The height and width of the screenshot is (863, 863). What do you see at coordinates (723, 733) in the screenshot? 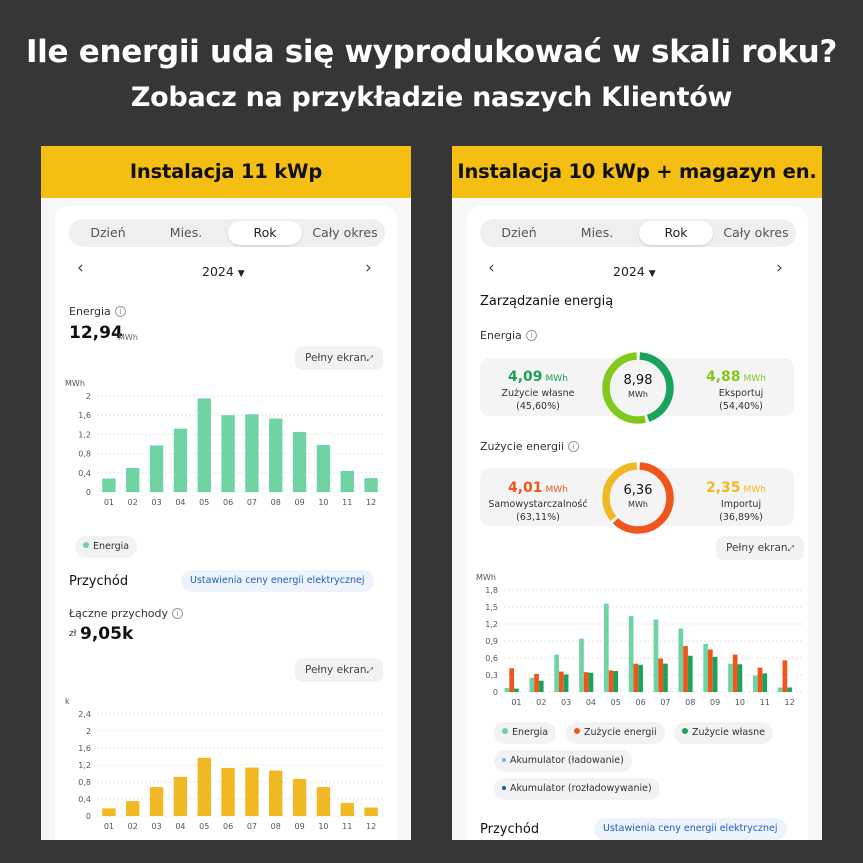
I see `legend-self-use: Zużycie własne` at bounding box center [723, 733].